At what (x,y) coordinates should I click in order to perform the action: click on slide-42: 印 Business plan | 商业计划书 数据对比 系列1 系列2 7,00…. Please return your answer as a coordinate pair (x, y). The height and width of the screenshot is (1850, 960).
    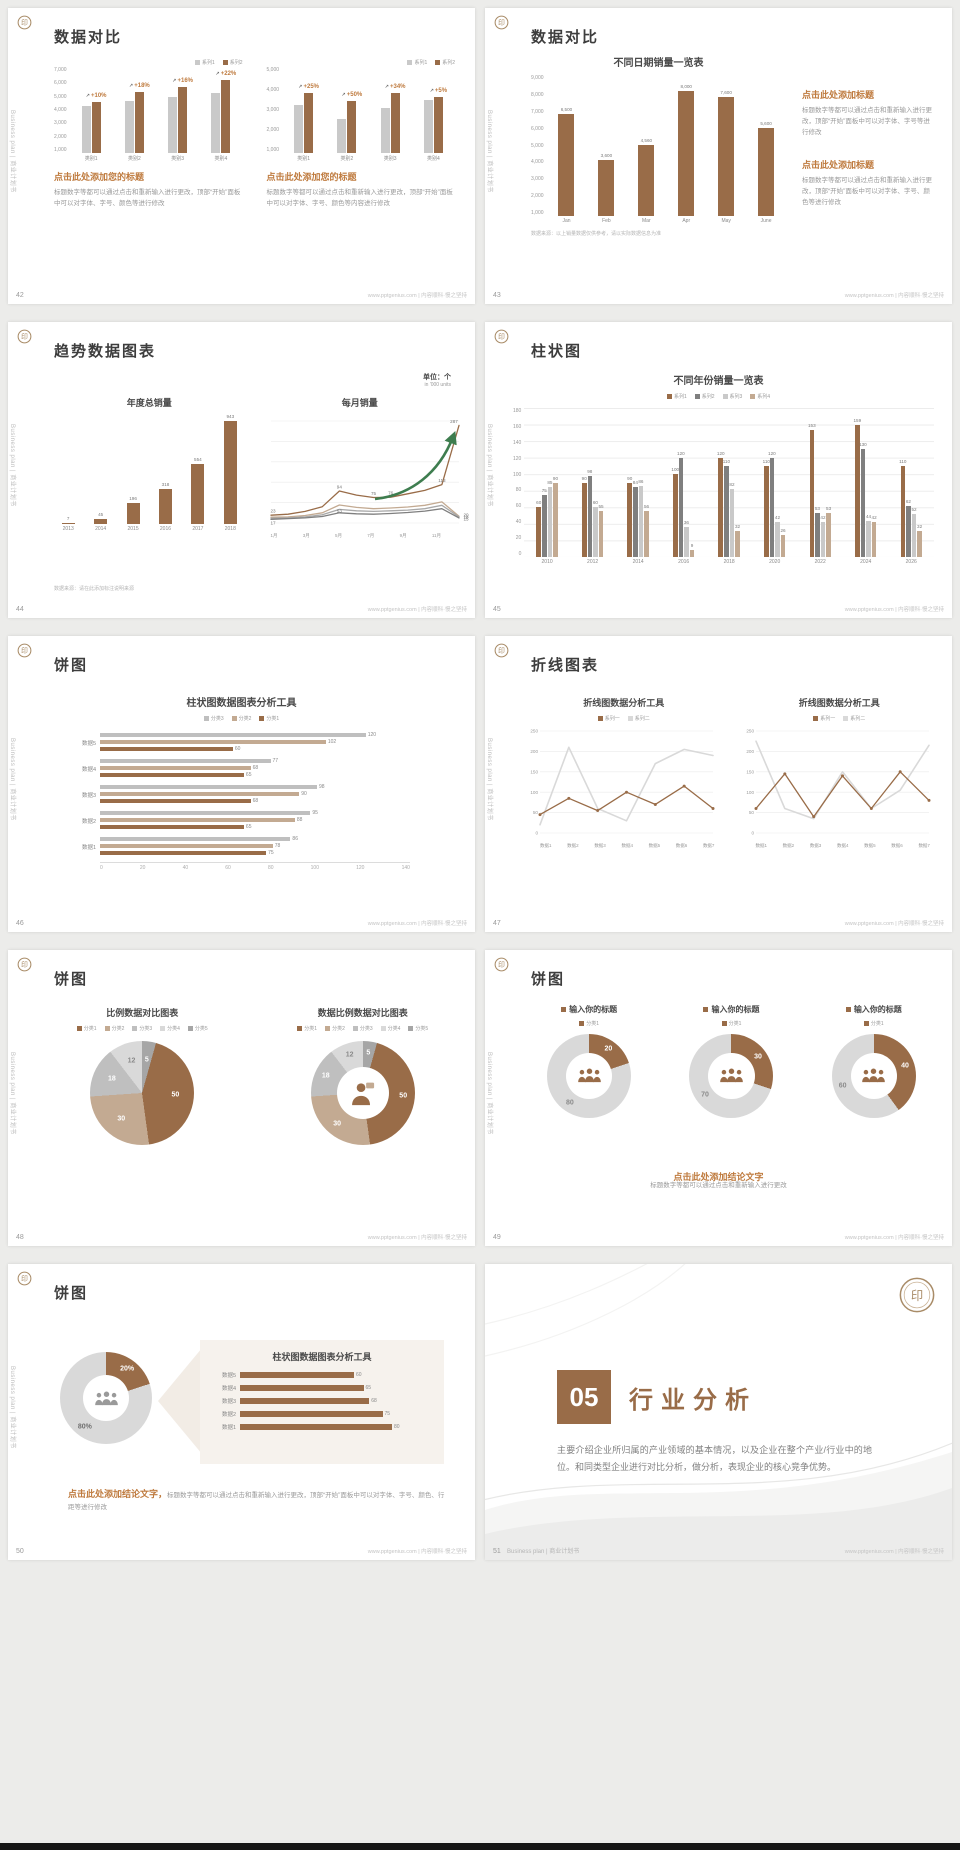
    Looking at the image, I should click on (241, 156).